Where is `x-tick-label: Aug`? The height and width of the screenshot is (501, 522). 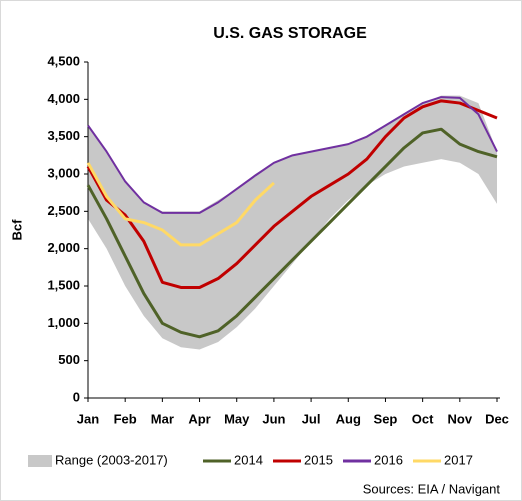 x-tick-label: Aug is located at coordinates (348, 418).